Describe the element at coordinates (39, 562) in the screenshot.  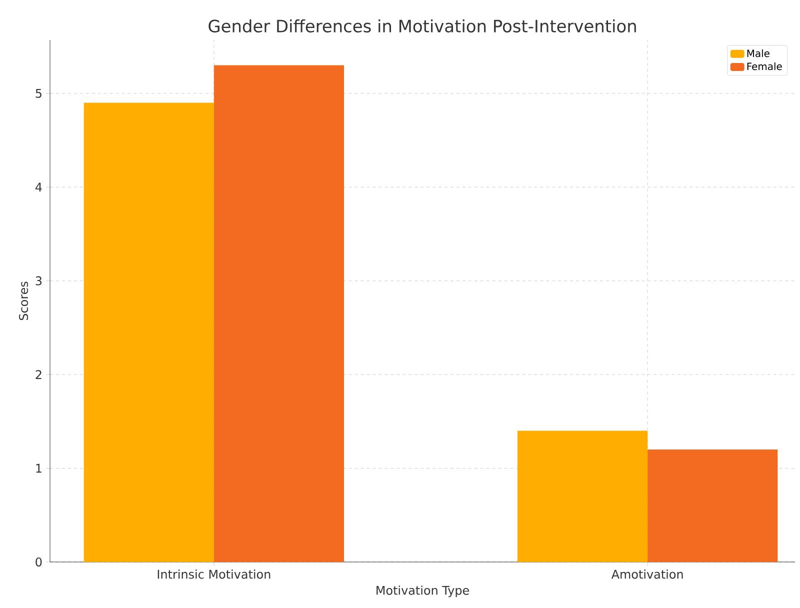
I see `y-tick-label: 0` at that location.